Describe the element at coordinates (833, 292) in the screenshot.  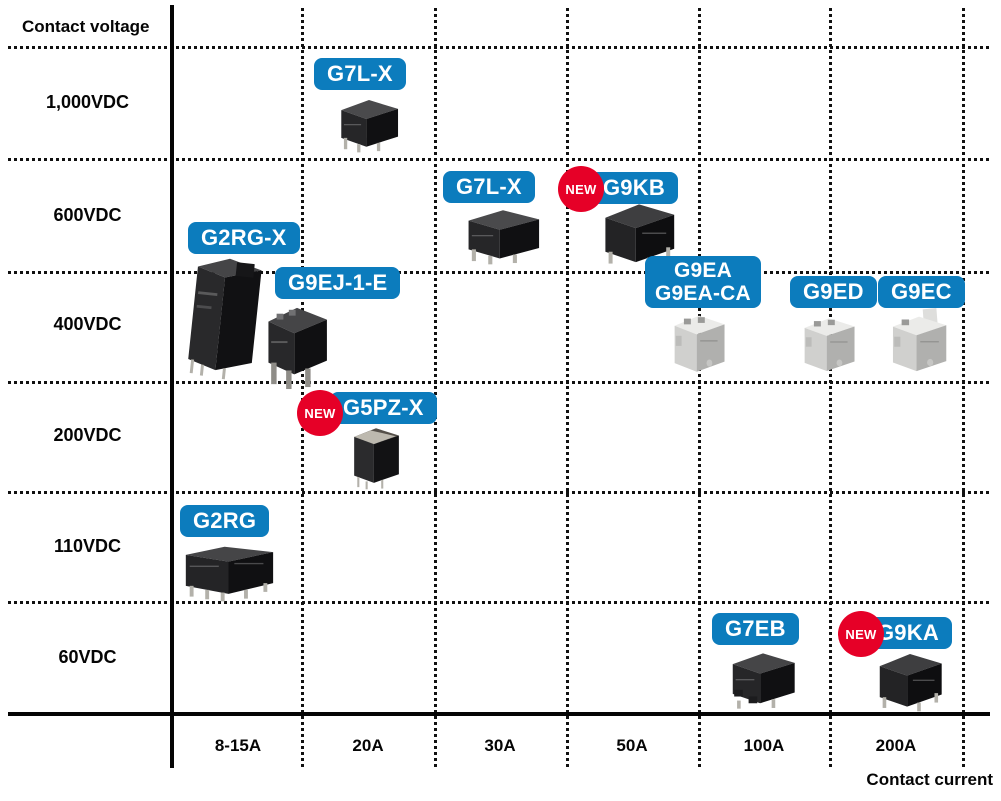
I see `product-label-g9ed: G9ED` at that location.